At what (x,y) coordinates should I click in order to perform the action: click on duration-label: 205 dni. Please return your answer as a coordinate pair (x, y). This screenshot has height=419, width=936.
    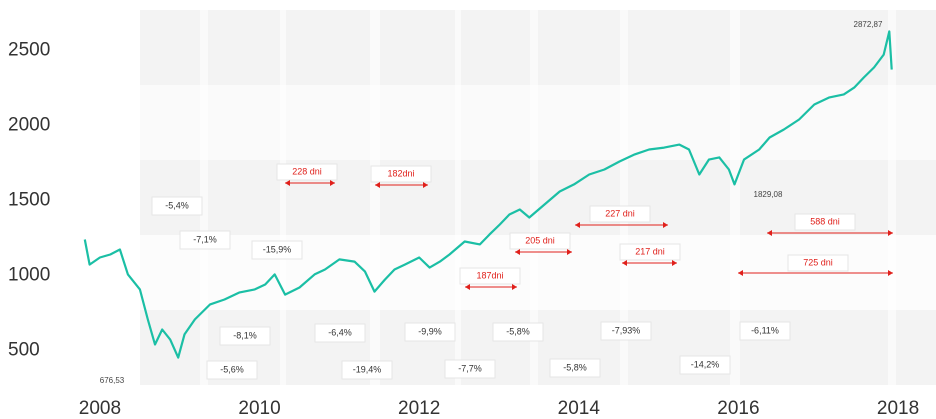
    Looking at the image, I should click on (540, 243).